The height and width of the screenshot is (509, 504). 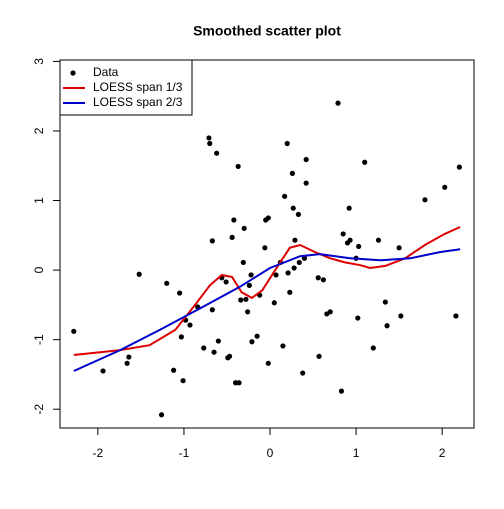 What do you see at coordinates (138, 102) in the screenshot?
I see `legend-label: LOESS span 2/3` at bounding box center [138, 102].